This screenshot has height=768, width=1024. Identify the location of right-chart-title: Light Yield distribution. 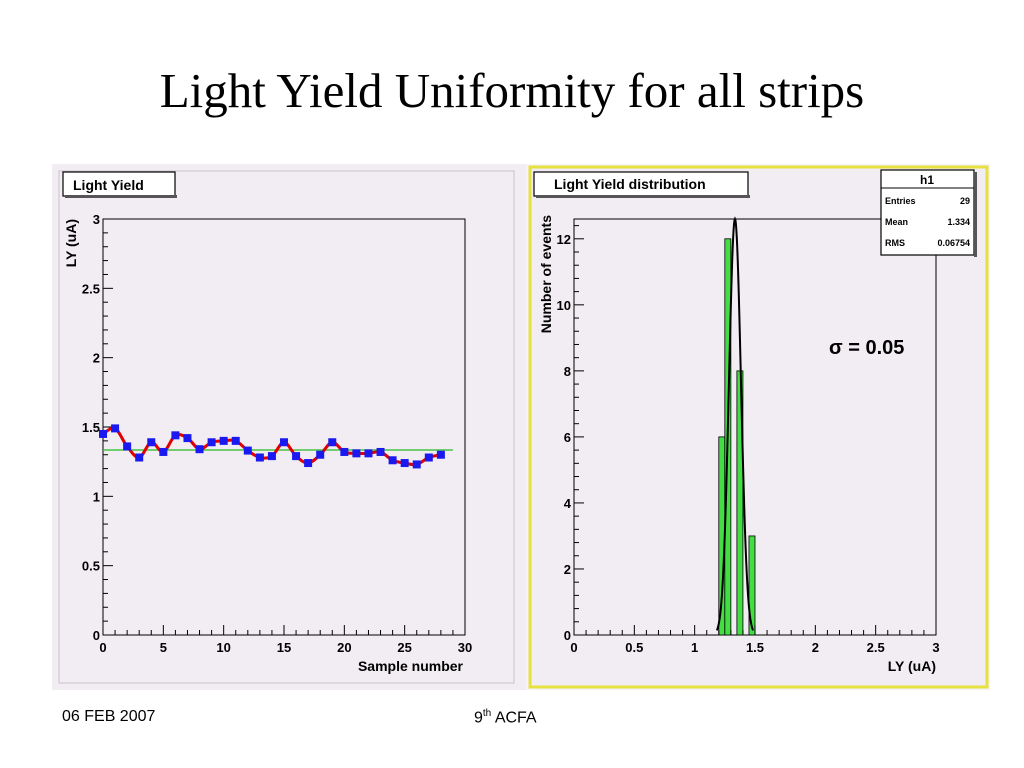
(630, 184).